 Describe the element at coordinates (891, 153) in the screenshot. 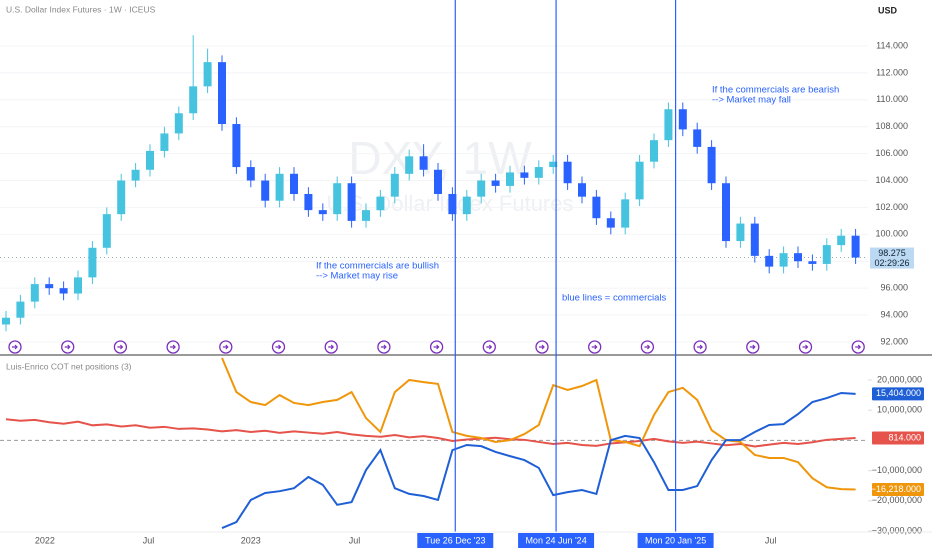

I see `y-tick-label: 106.000` at that location.